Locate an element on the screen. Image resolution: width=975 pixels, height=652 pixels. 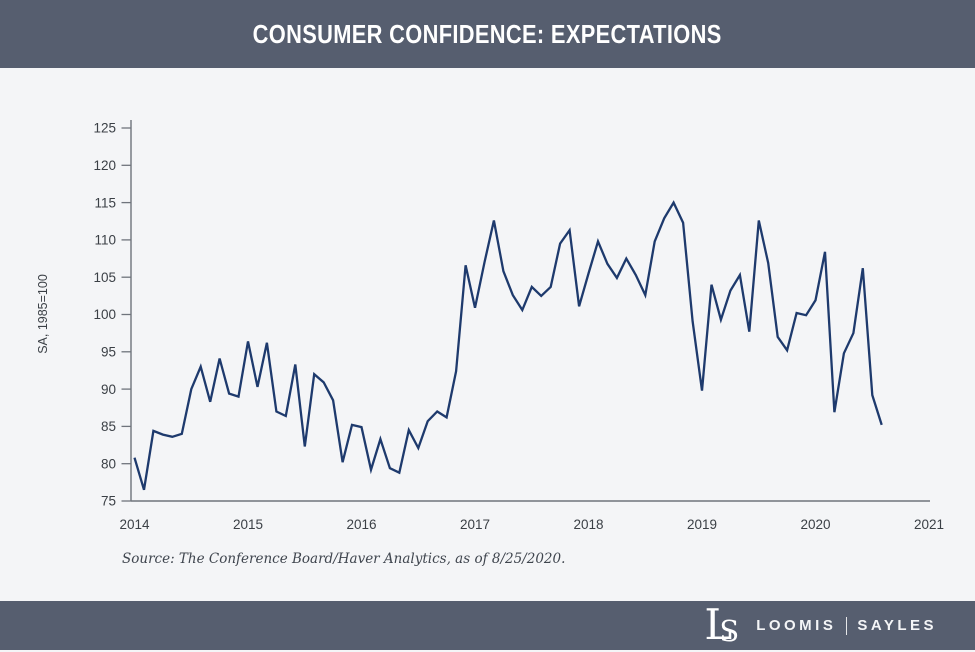
y-tick-label-115: 115 is located at coordinates (105, 202).